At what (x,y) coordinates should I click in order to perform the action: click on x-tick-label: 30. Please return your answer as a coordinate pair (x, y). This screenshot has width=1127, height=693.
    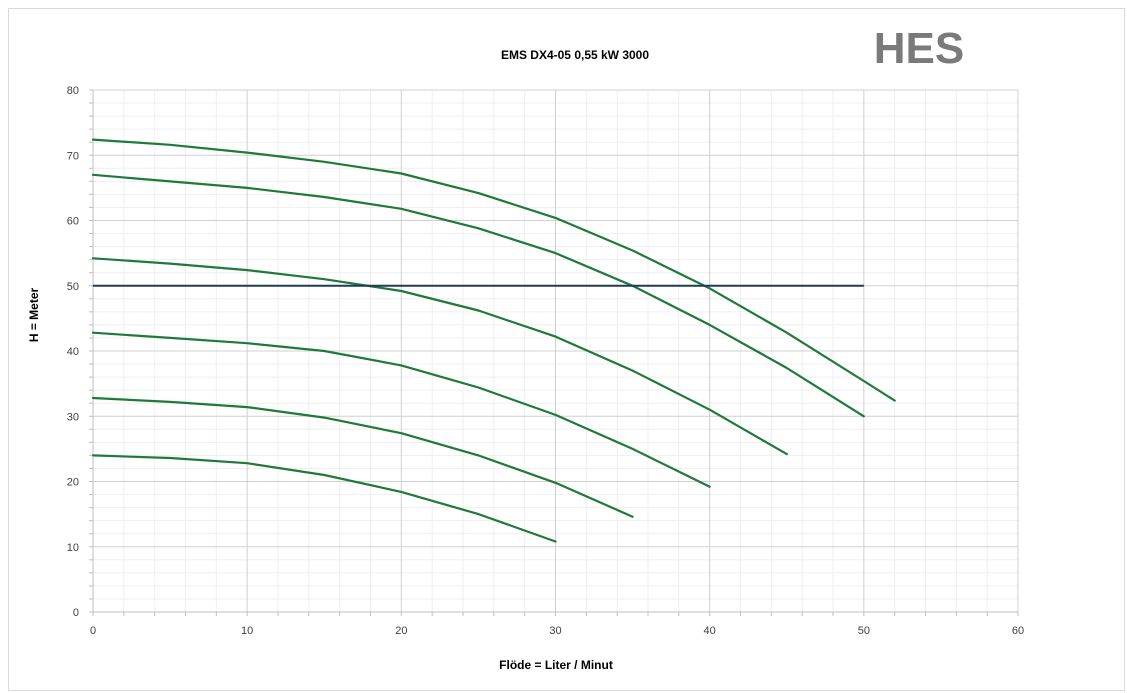
    Looking at the image, I should click on (555, 631).